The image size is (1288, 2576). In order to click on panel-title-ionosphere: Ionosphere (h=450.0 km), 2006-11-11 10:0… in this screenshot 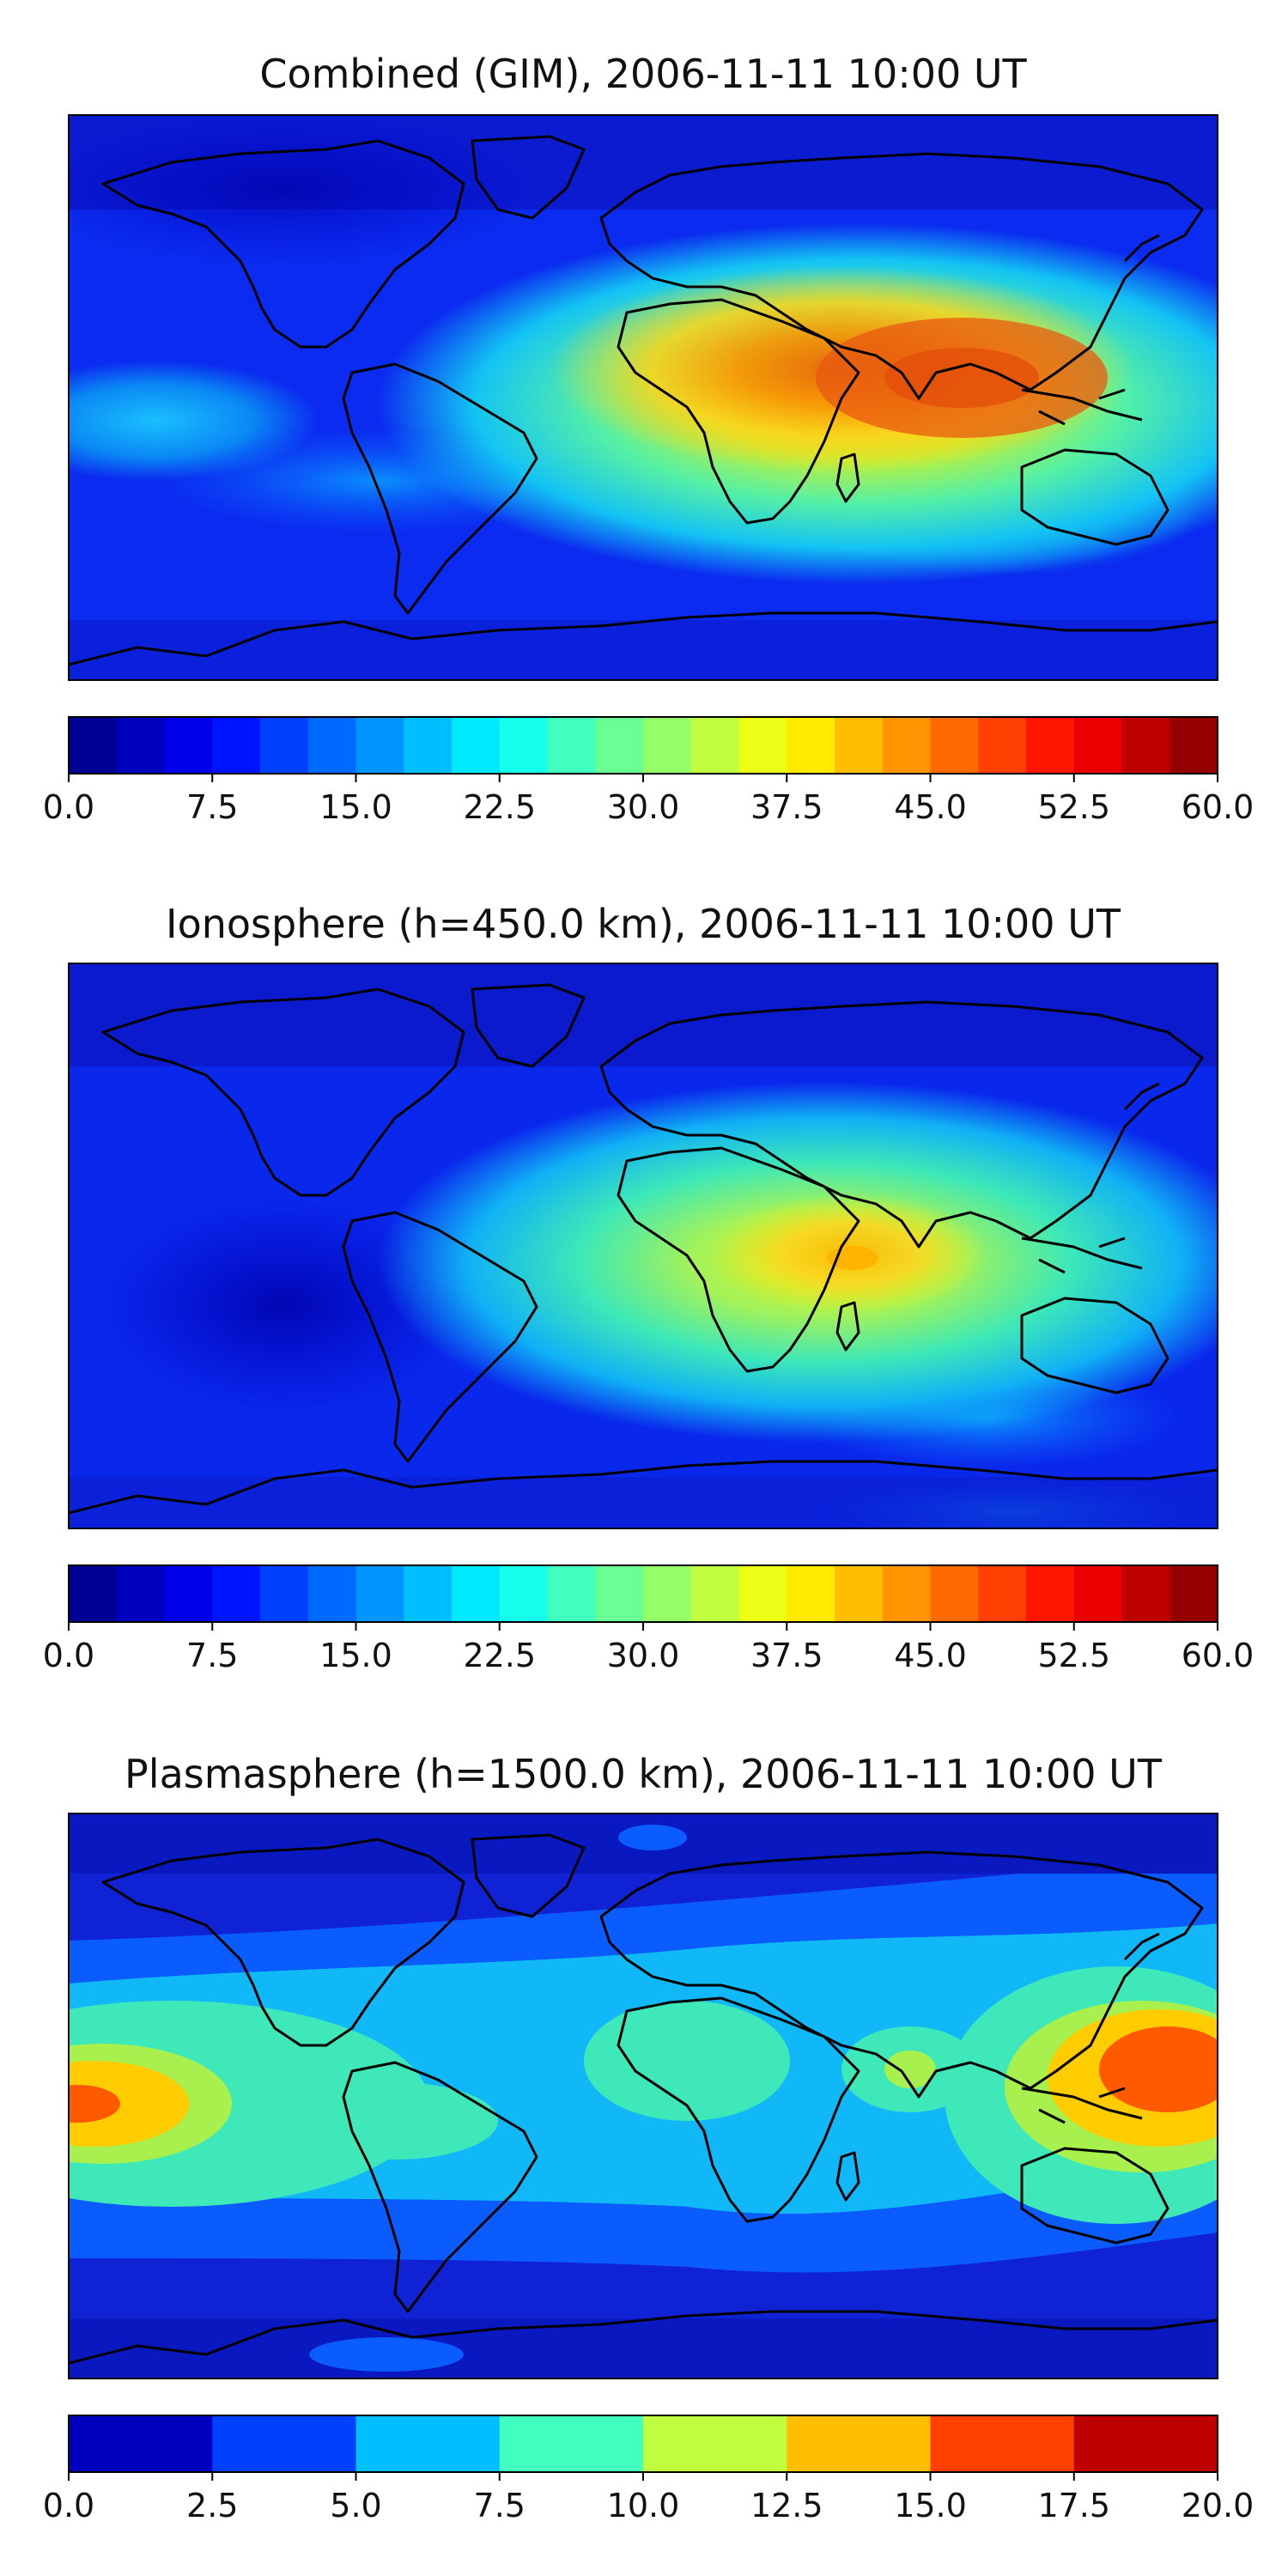, I will do `click(643, 924)`.